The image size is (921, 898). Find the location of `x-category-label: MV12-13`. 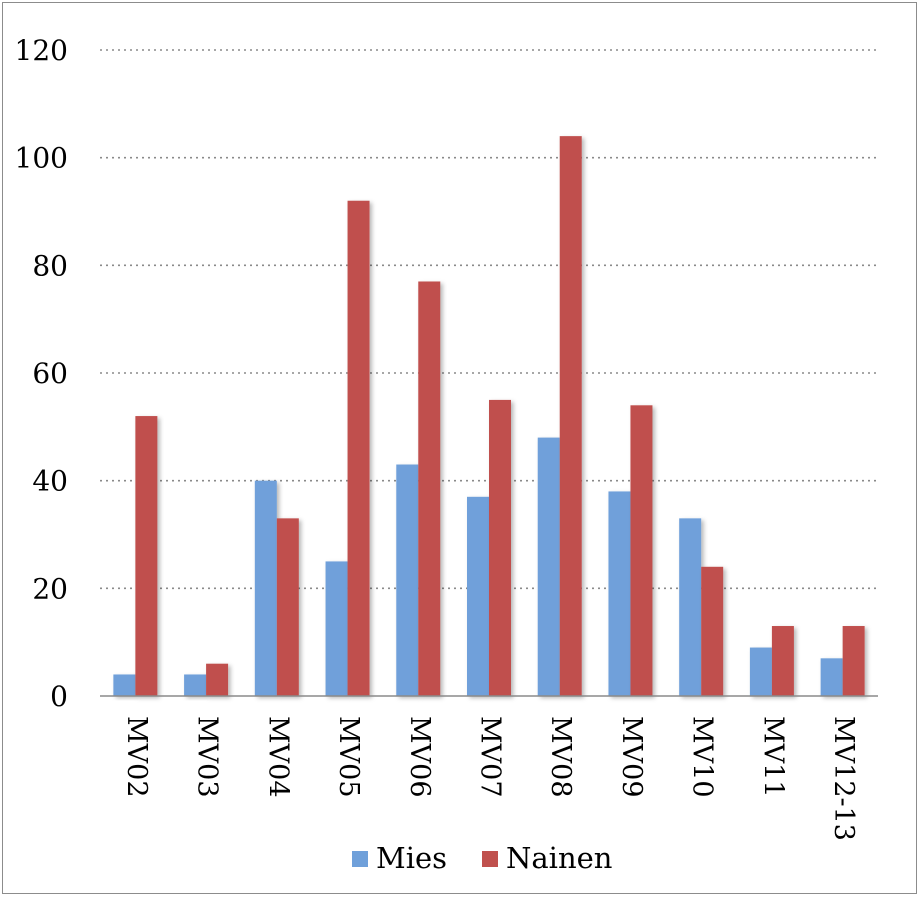

x-category-label: MV12-13 is located at coordinates (843, 778).